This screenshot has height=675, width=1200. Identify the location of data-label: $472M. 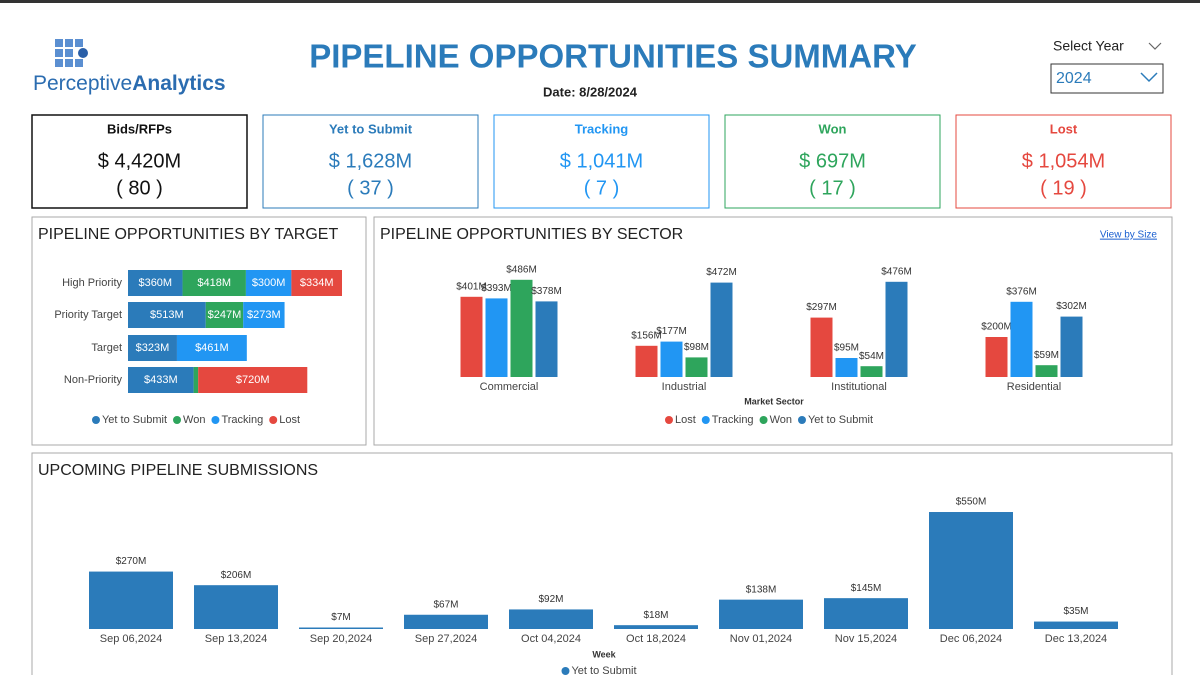
(721, 272).